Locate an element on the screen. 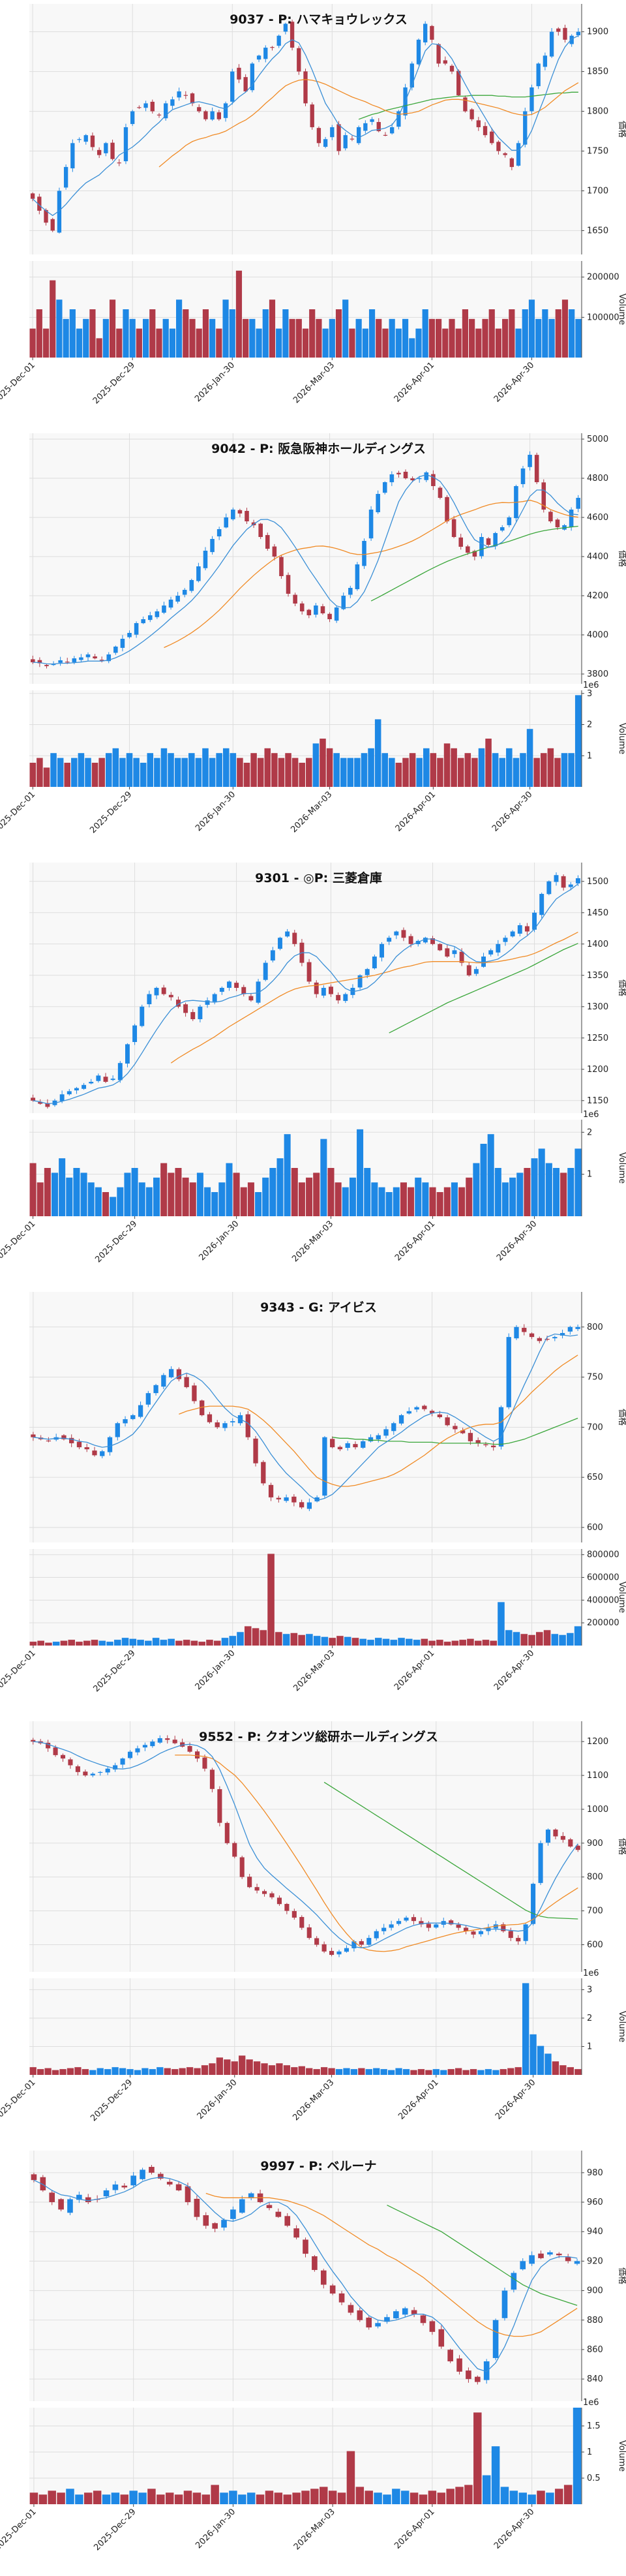 The height and width of the screenshot is (2576, 626). price-panel is located at coordinates (305, 2276).